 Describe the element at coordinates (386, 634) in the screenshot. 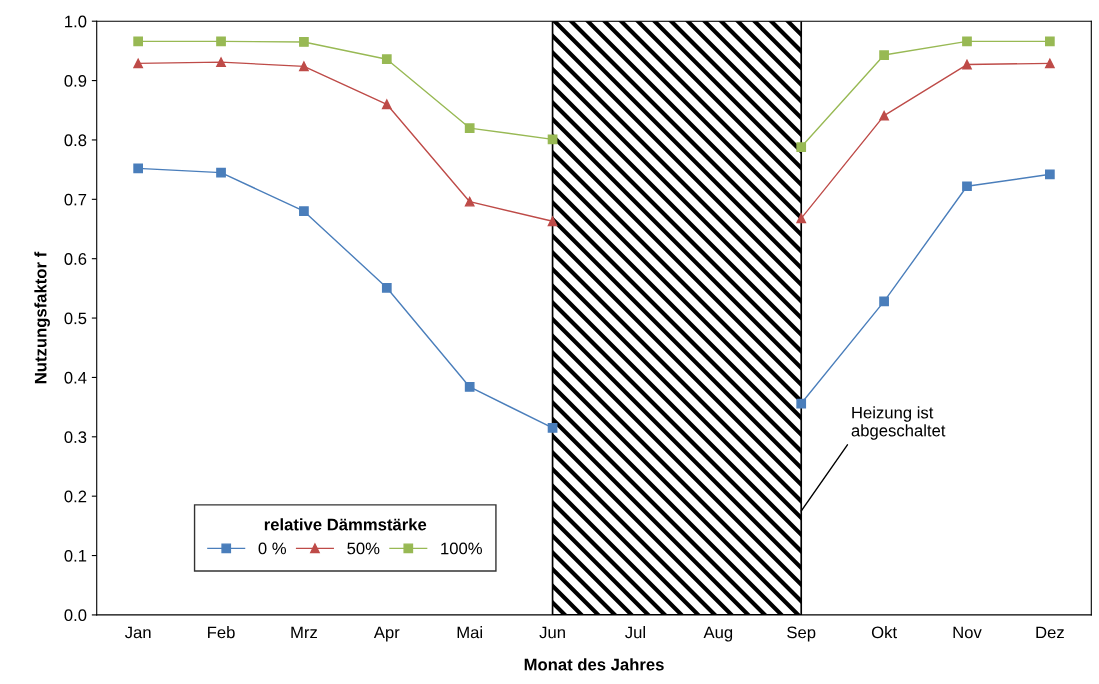

I see `x-tick-label: Apr` at that location.